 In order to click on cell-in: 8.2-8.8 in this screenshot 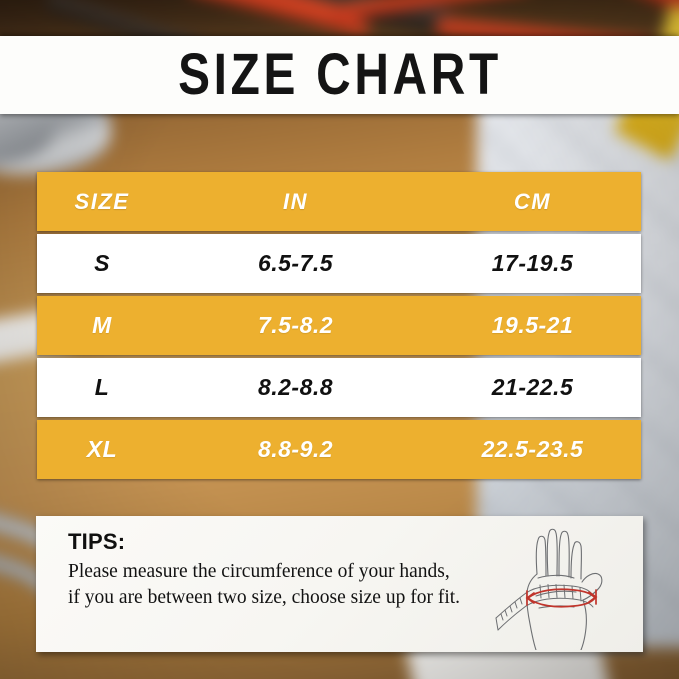, I will do `click(295, 387)`.